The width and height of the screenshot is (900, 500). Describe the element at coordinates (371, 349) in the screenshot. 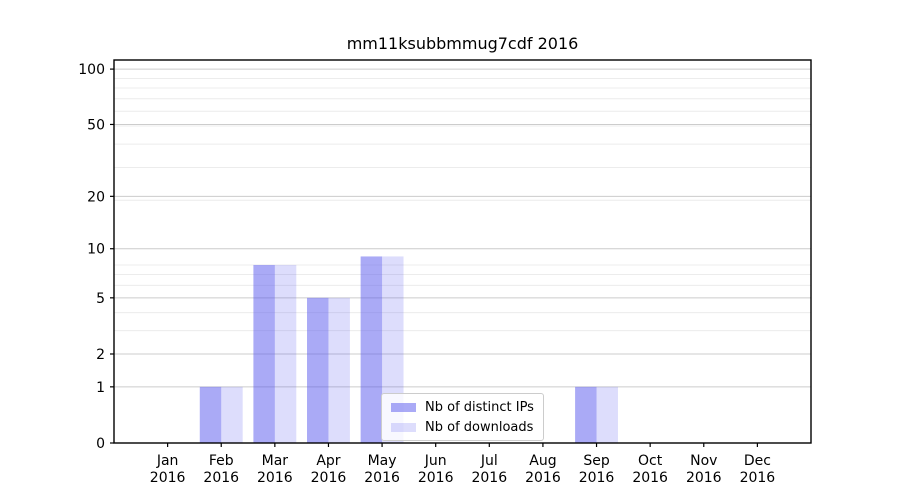

I see `bar-distinct-ips-may` at that location.